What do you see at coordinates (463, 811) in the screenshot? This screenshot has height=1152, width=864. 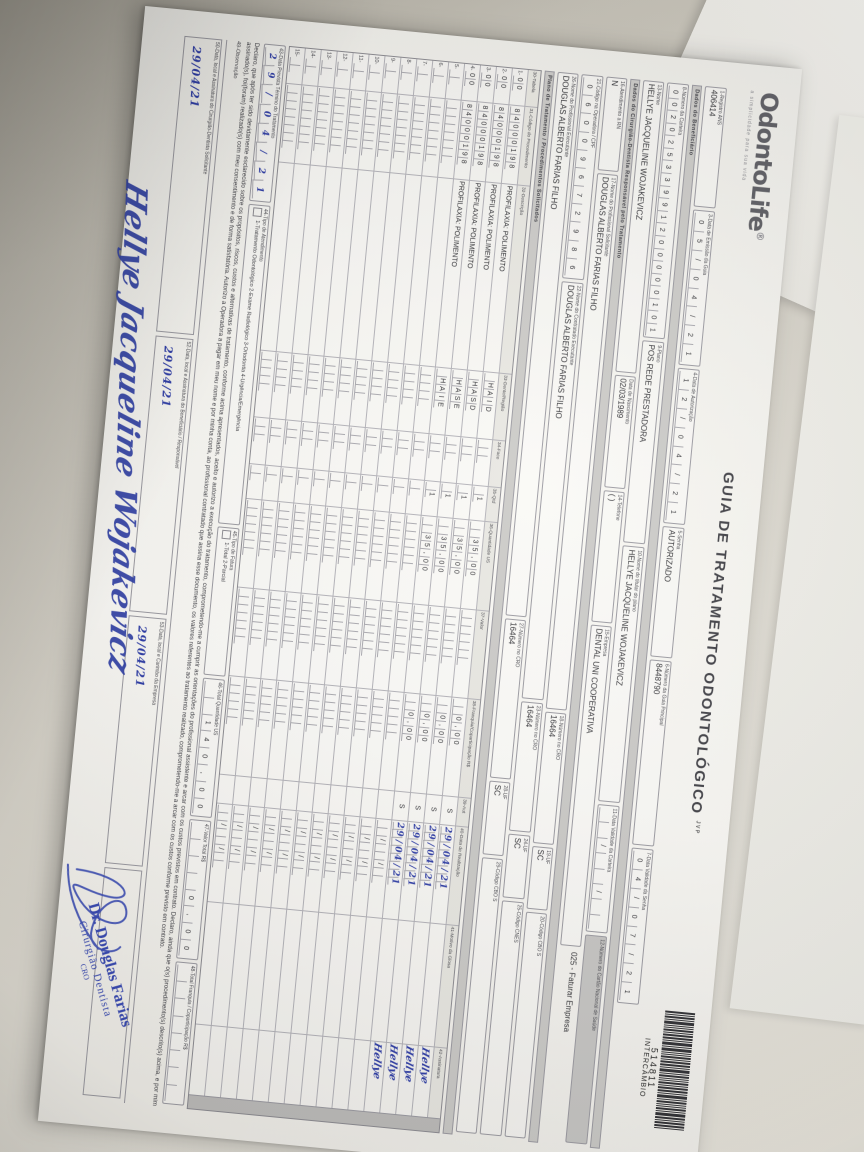 I see `col-header: 39-Aut` at bounding box center [463, 811].